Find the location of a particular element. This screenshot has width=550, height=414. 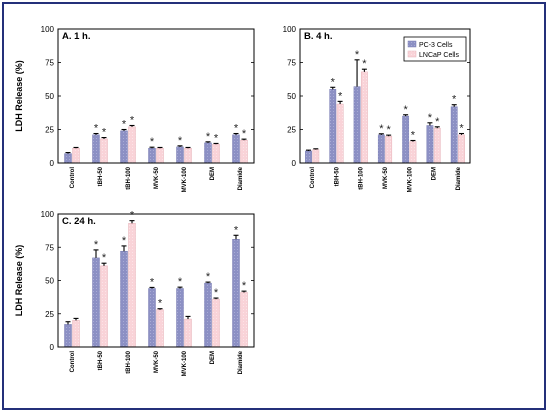

panel-title: C. 24 h. is located at coordinates (79, 221).